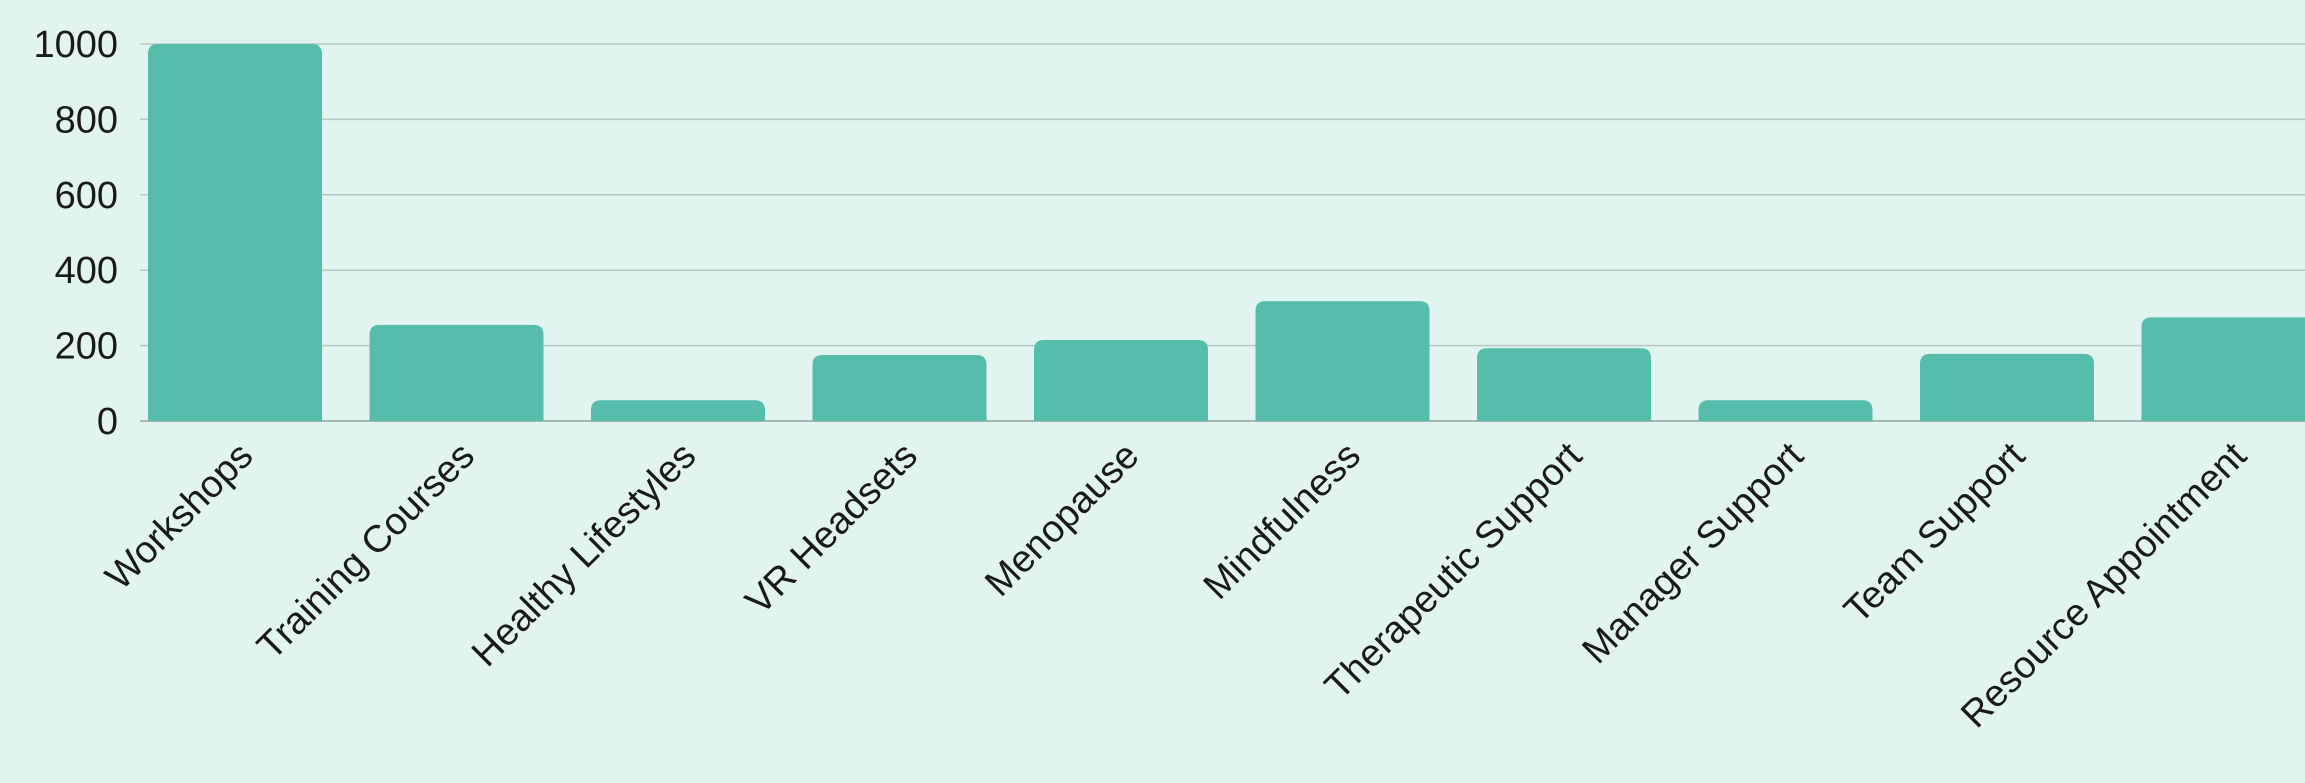 The width and height of the screenshot is (2305, 783). I want to click on x-tick-label: VR Headsets, so click(832, 529).